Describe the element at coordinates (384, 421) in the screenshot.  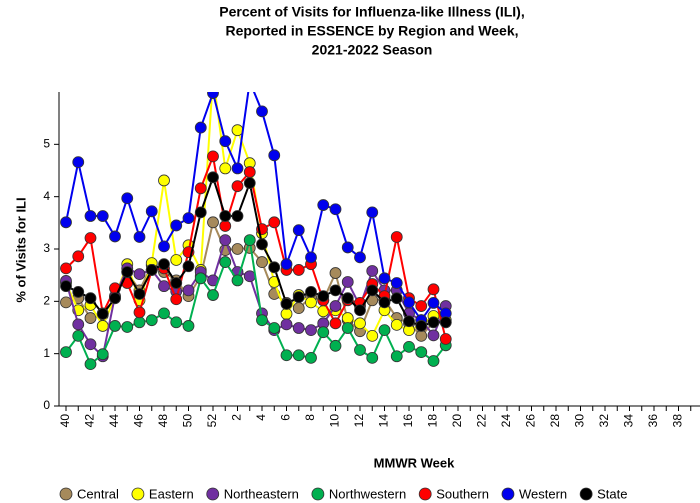
I see `x-tick-label: 14` at that location.